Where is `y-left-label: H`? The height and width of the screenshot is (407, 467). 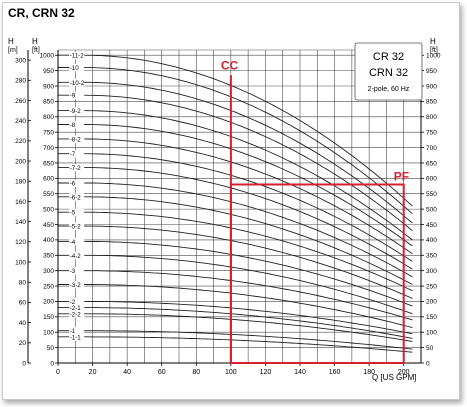
y-left-label: H is located at coordinates (11, 41).